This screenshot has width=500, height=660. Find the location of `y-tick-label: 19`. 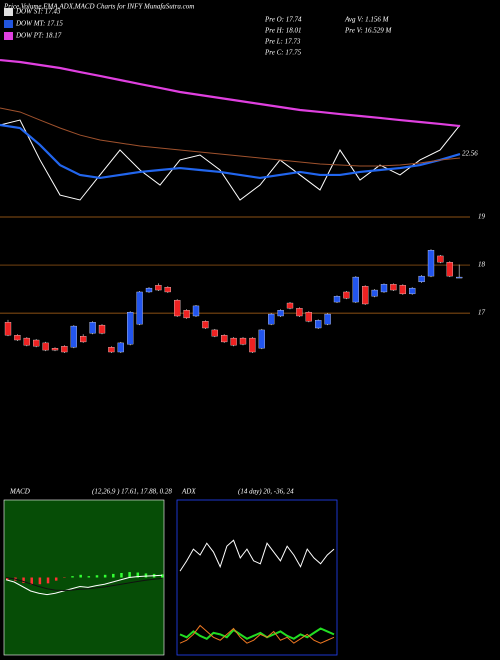

y-tick-label: 19 is located at coordinates (482, 217).